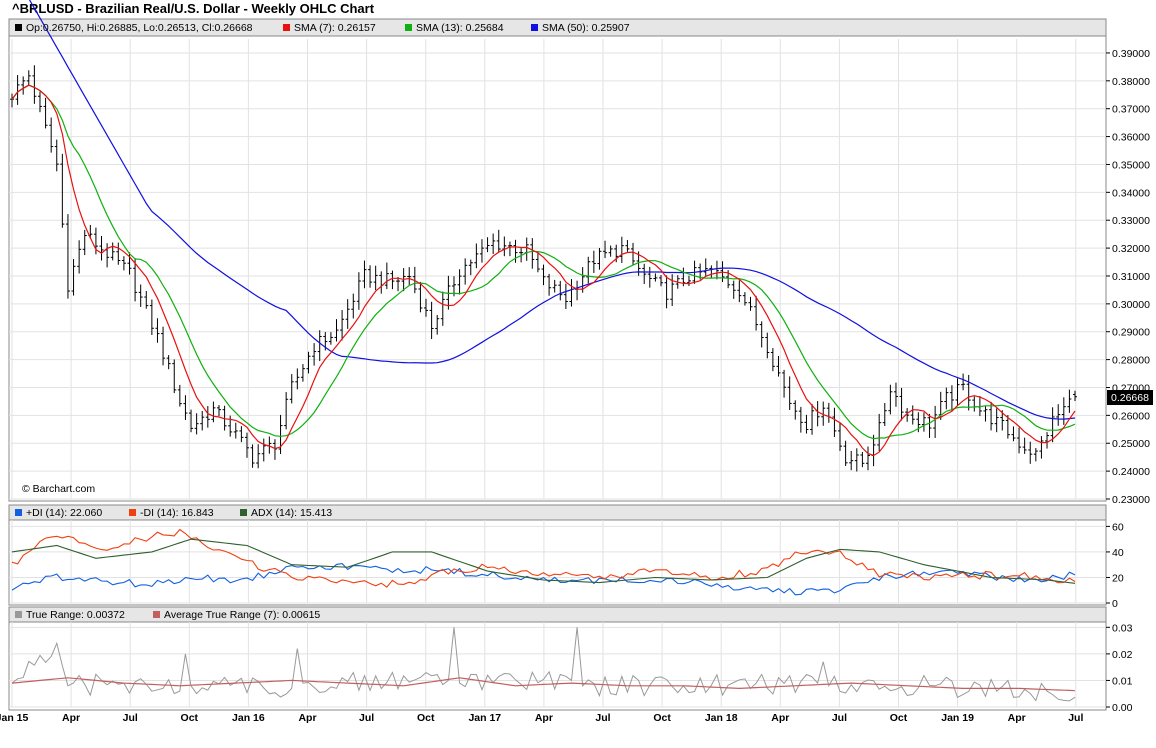 Image resolution: width=1156 pixels, height=748 pixels. I want to click on legend-minus-di-swatch, so click(132, 512).